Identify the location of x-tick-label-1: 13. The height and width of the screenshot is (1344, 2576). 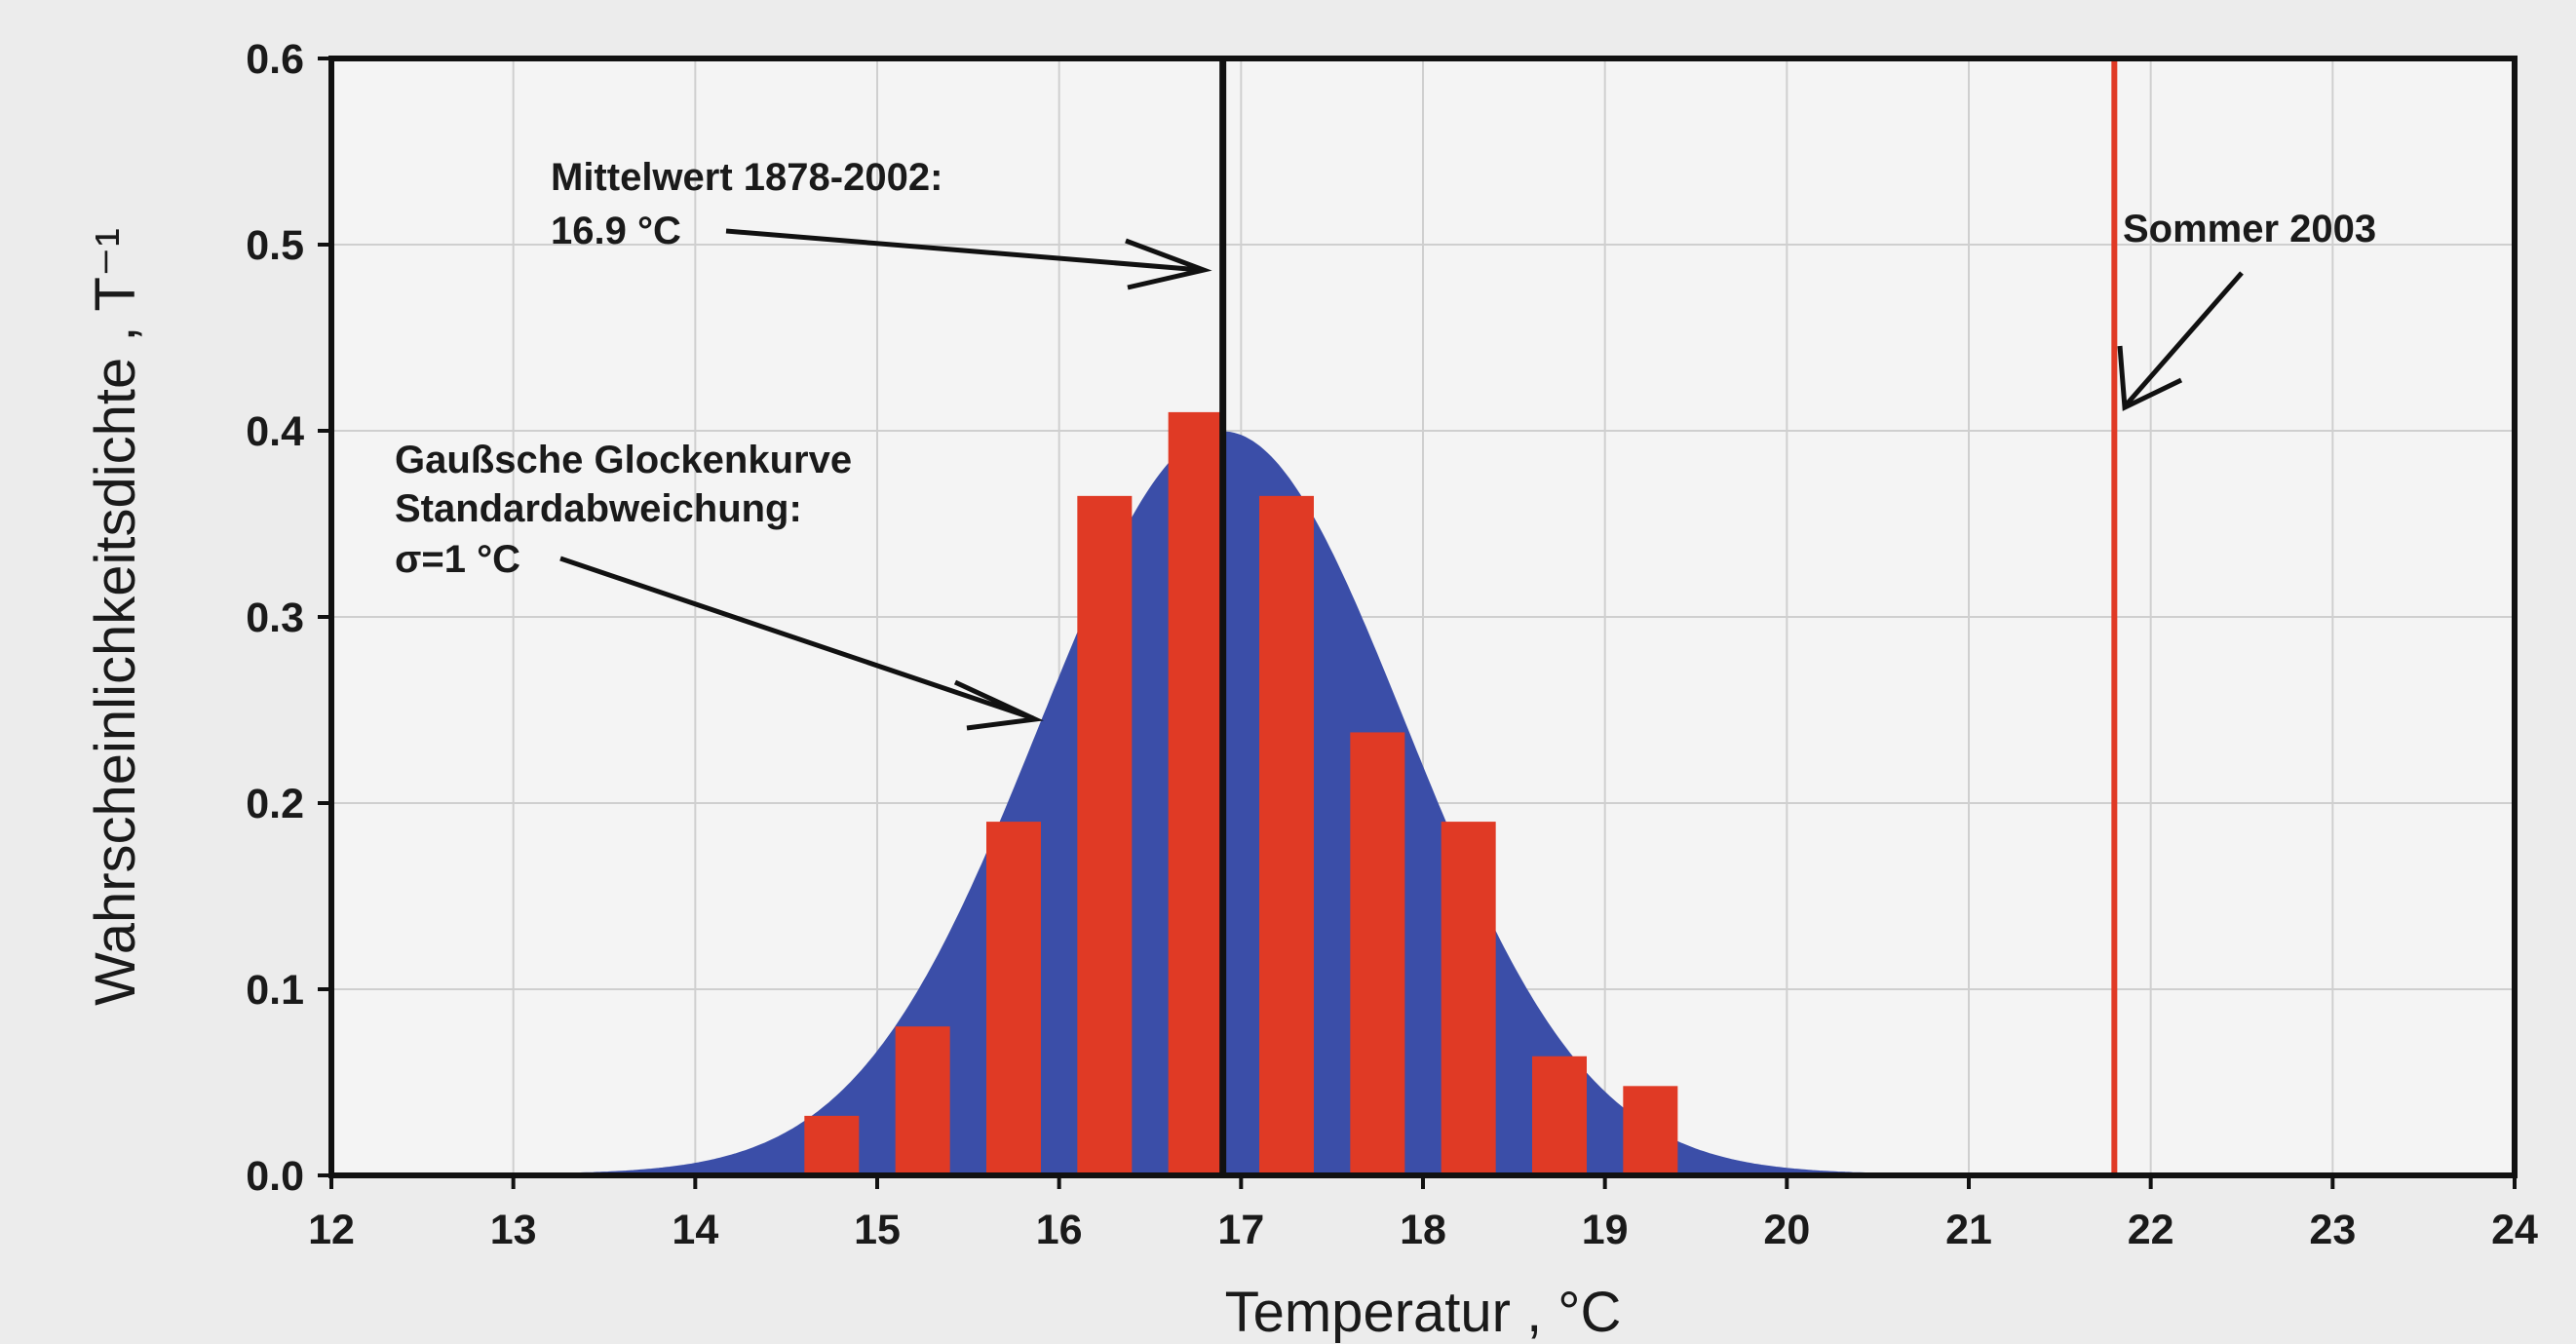
(513, 1230).